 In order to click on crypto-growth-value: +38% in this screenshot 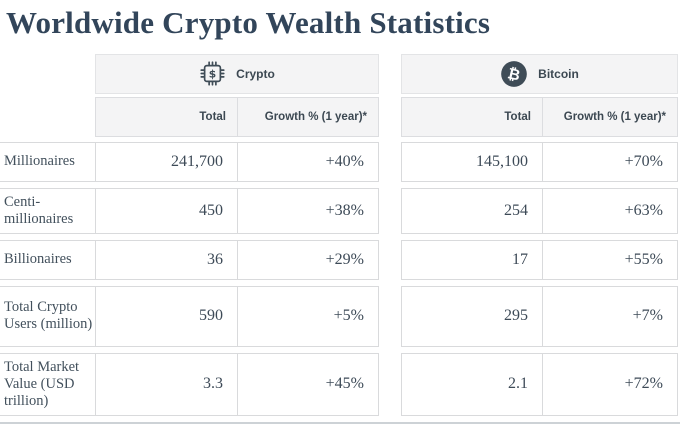, I will do `click(308, 210)`.